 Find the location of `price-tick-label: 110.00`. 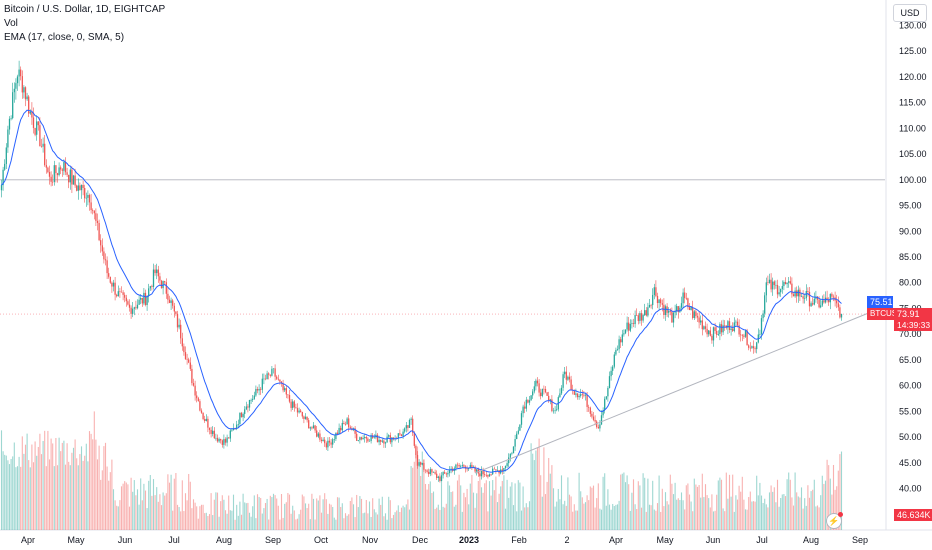

price-tick-label: 110.00 is located at coordinates (912, 128).